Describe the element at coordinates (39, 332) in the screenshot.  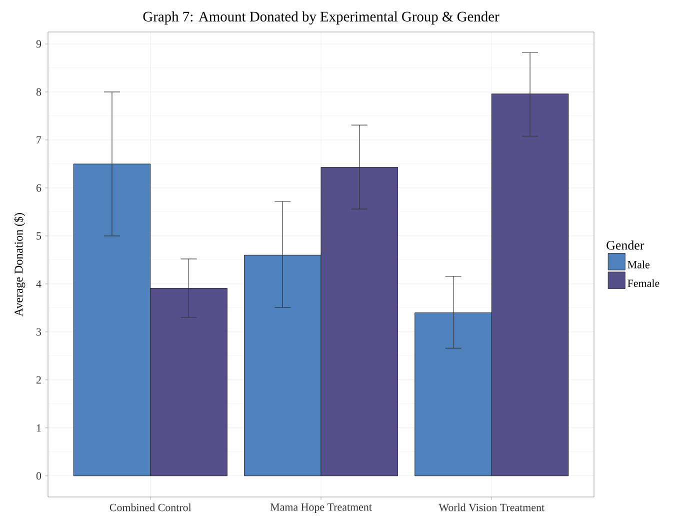
I see `y-tick-label: 3` at that location.